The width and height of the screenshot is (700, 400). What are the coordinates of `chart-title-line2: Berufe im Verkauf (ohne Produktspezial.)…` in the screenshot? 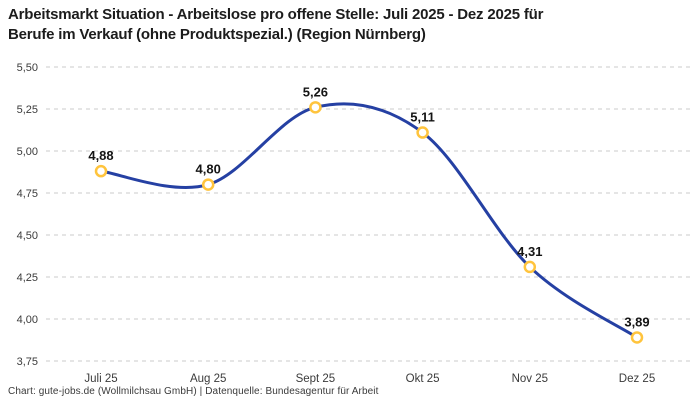 It's located at (217, 34).